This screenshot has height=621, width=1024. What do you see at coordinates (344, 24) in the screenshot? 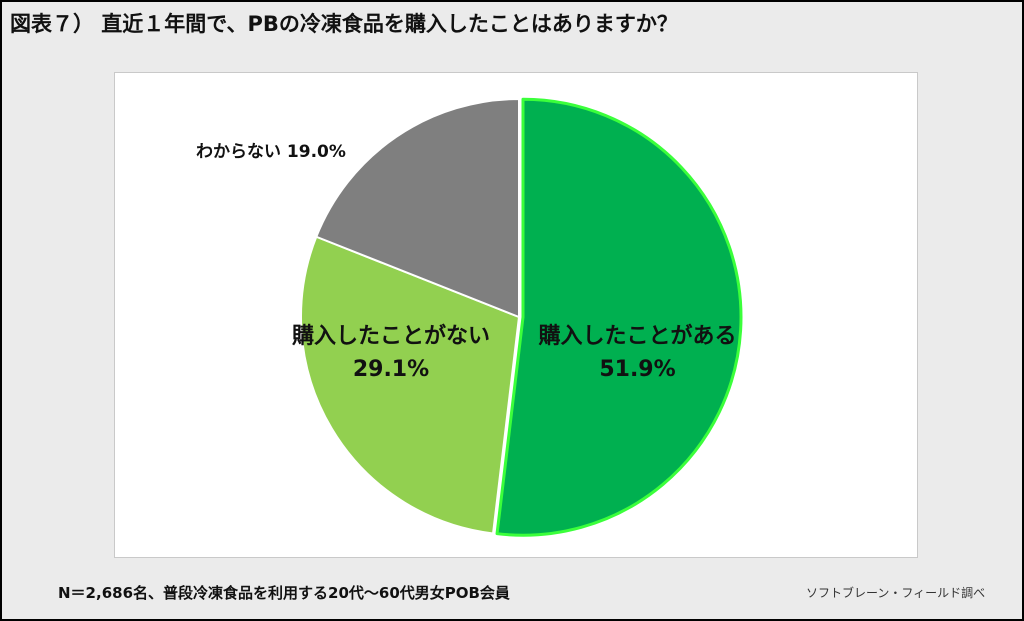
I see `chart-title: 図表７） 直近１年間で、PBの冷凍食品を購入したことはありますか？` at bounding box center [344, 24].